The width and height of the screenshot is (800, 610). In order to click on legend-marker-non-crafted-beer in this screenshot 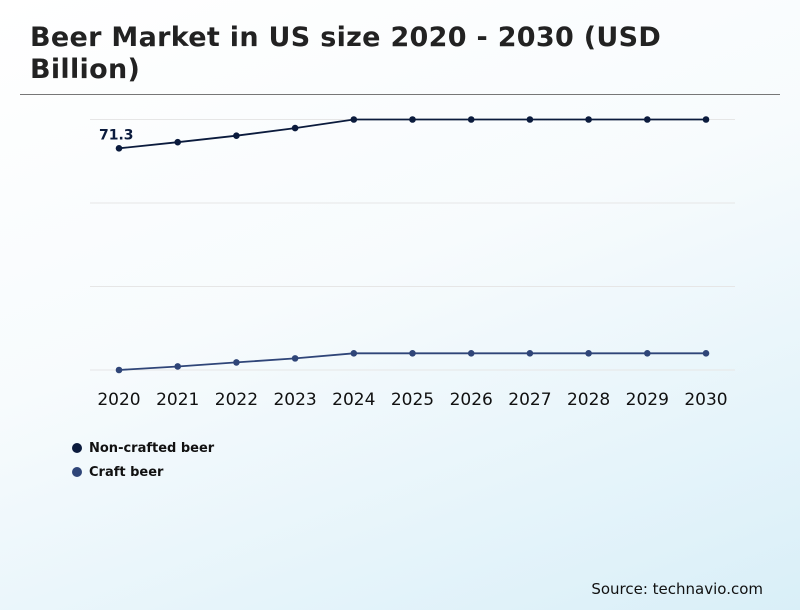, I will do `click(77, 448)`.